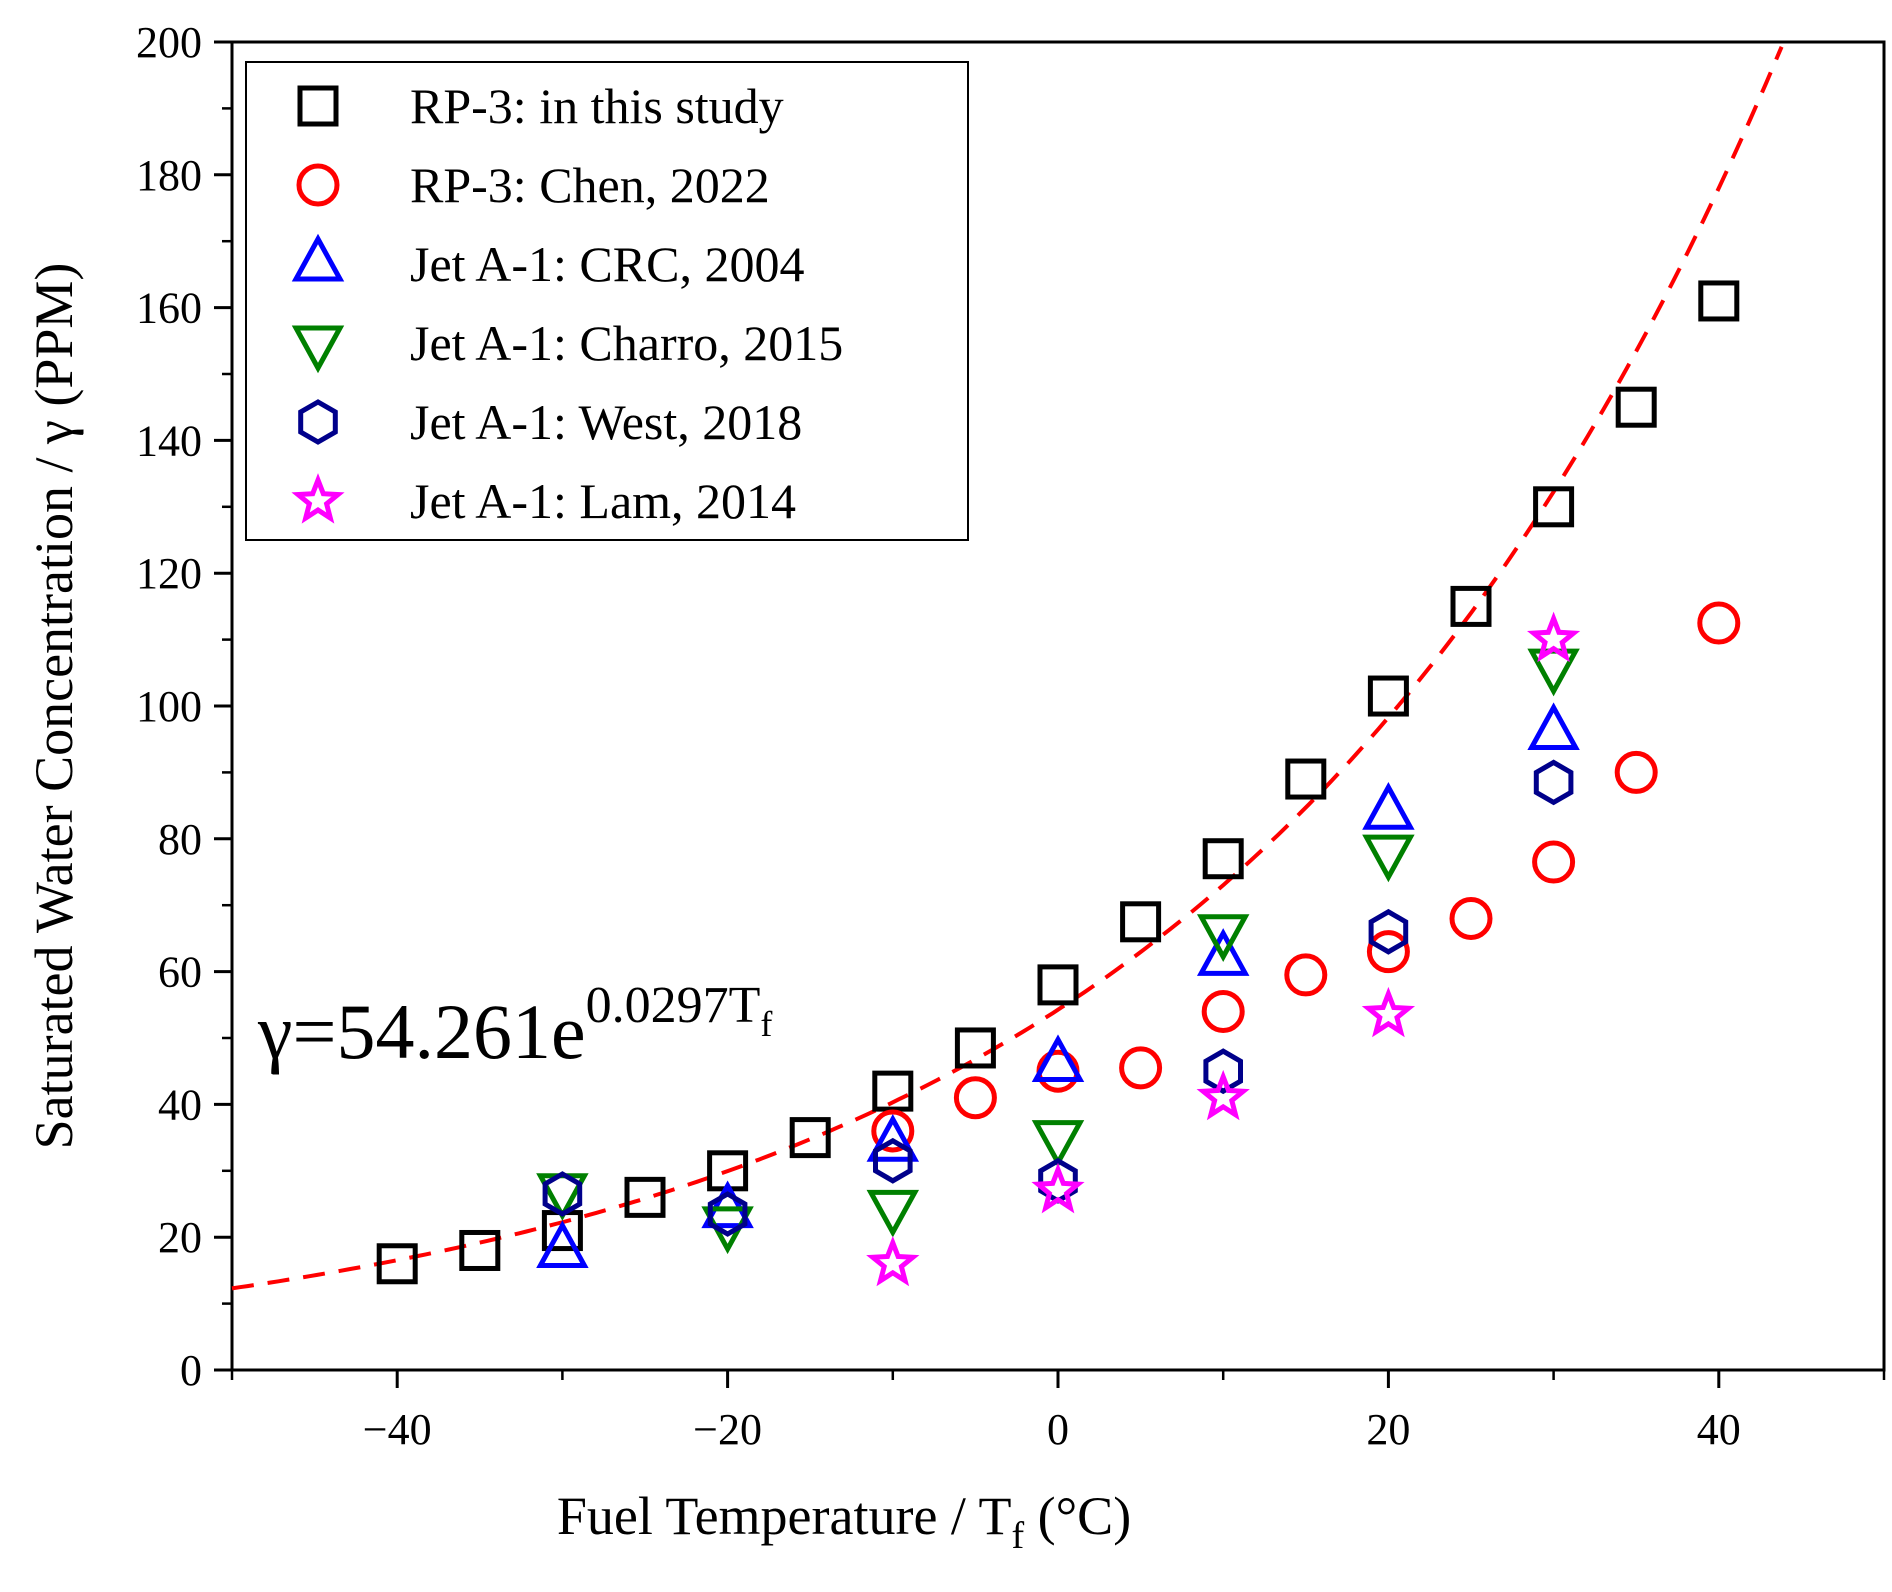 This screenshot has height=1592, width=1892. What do you see at coordinates (626, 343) in the screenshot?
I see `legend-label: Jet A-1: Charro, 2015` at bounding box center [626, 343].